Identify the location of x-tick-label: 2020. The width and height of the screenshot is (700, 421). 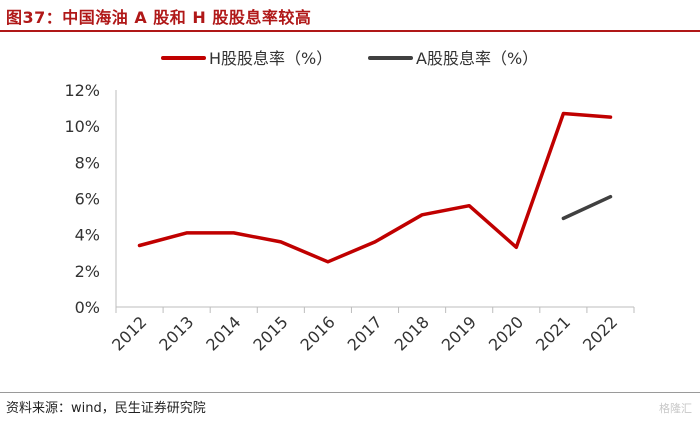
(506, 333).